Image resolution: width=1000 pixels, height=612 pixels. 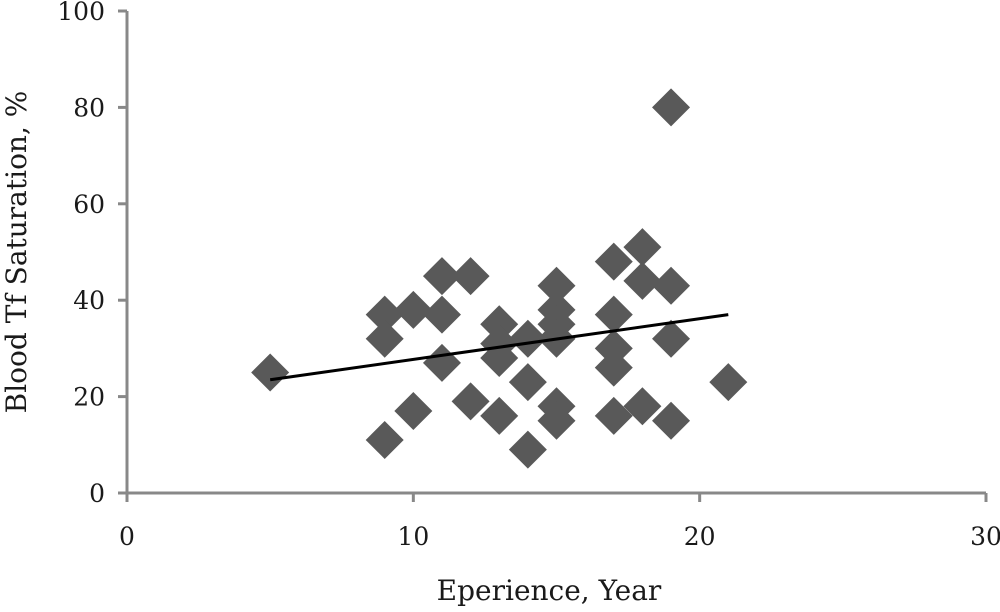 What do you see at coordinates (81, 13) in the screenshot?
I see `y-tick-label: 100` at bounding box center [81, 13].